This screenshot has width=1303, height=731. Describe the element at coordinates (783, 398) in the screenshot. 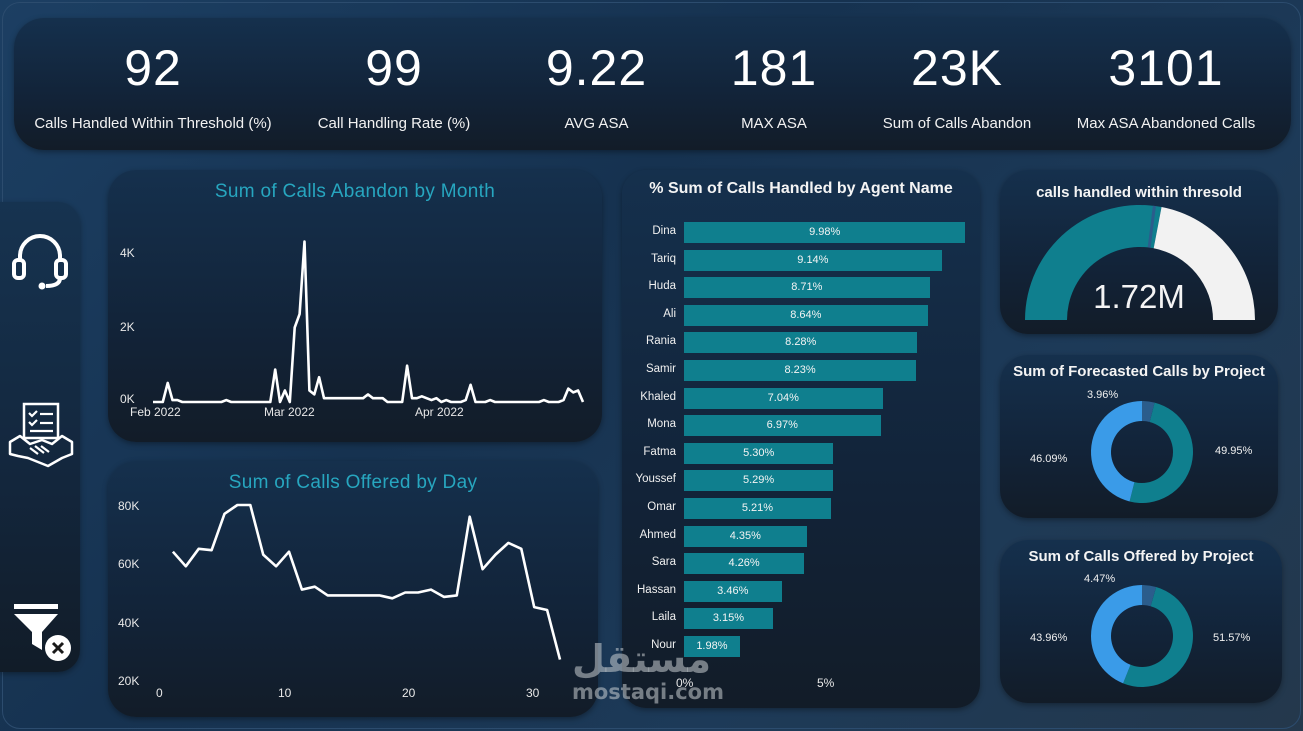

I see `agent-bar: 7.04%` at that location.